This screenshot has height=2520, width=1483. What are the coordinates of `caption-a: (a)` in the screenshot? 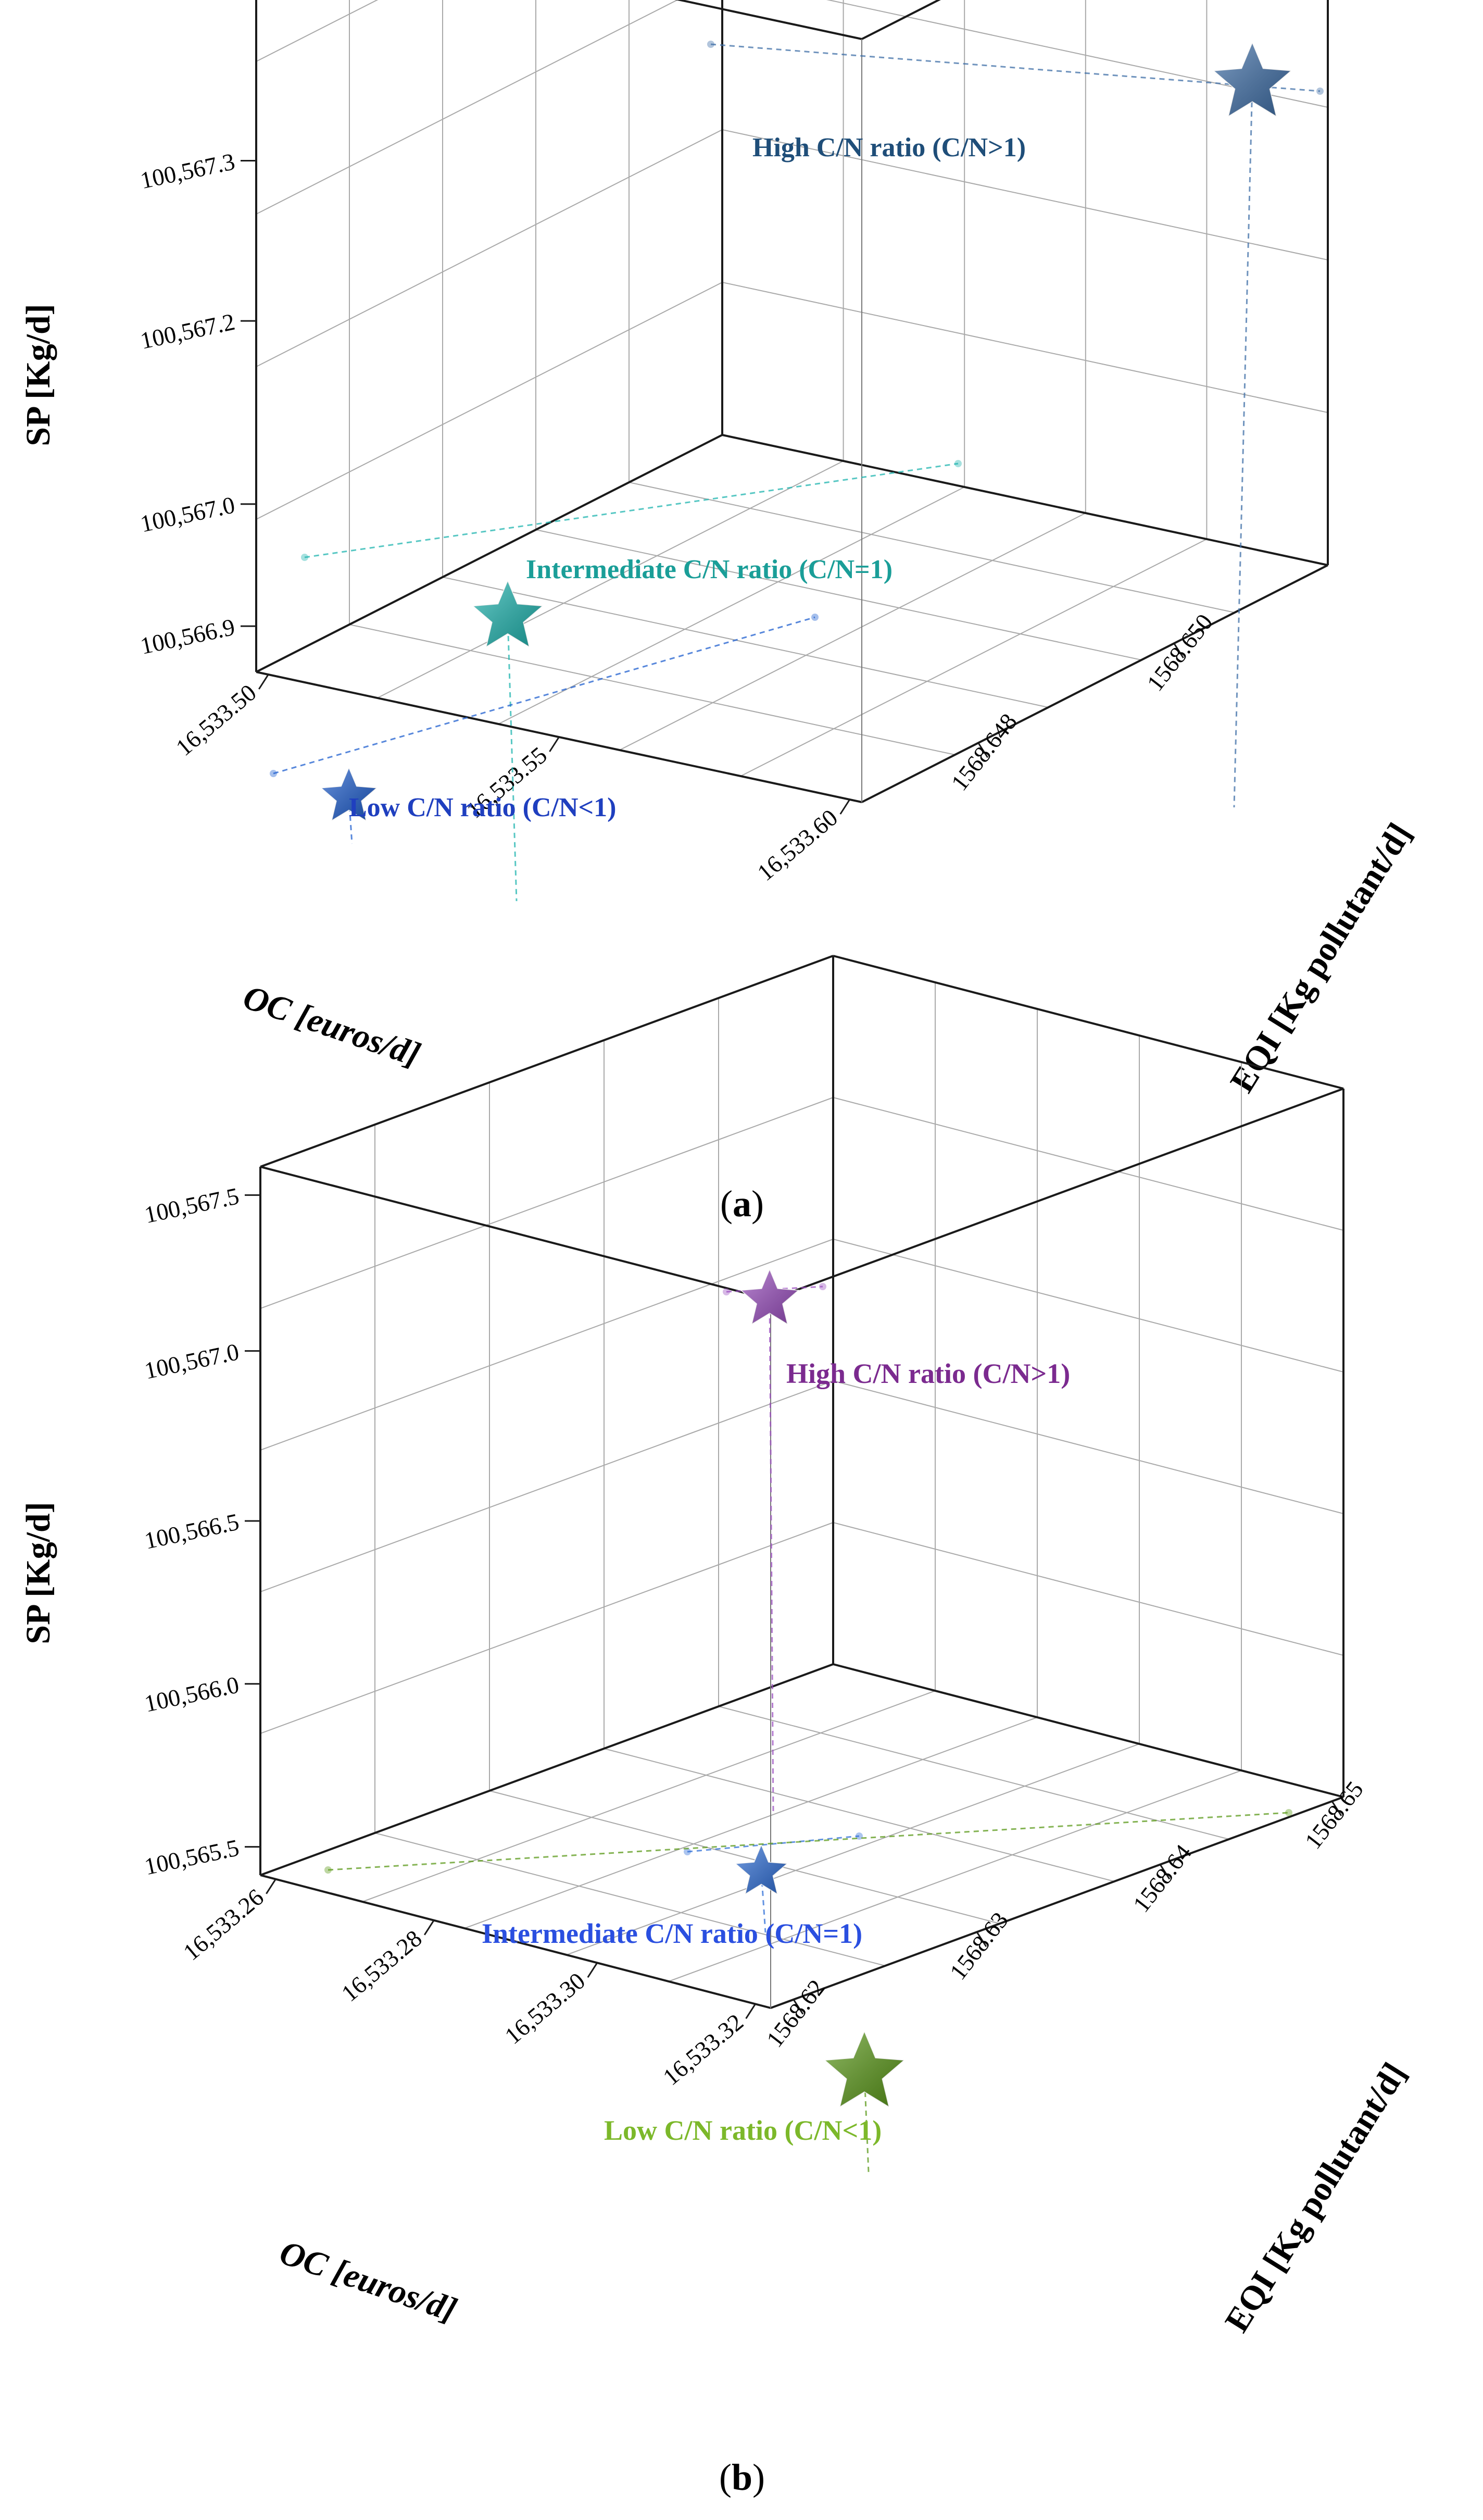 It's located at (742, 1204).